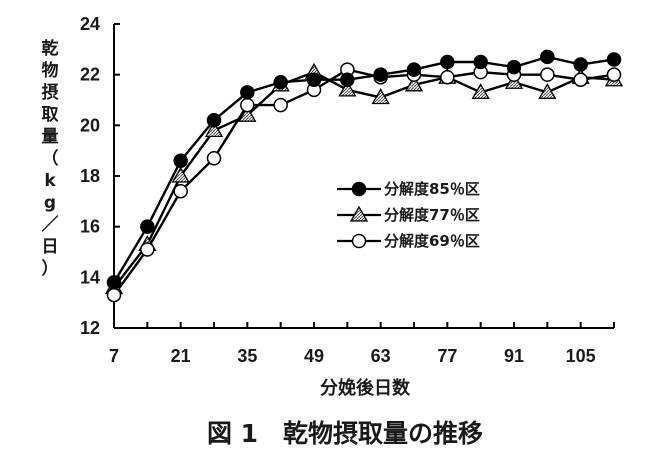  Describe the element at coordinates (114, 356) in the screenshot. I see `x-tick-label: 7` at that location.